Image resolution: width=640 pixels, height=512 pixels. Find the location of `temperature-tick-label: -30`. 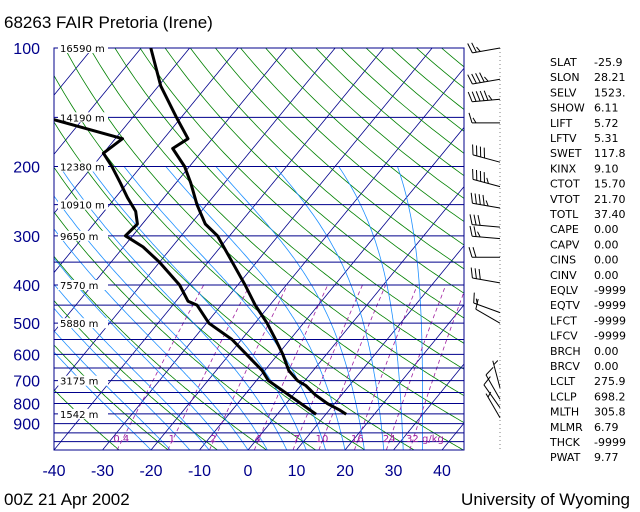

temperature-tick-label: -30 is located at coordinates (102, 471).